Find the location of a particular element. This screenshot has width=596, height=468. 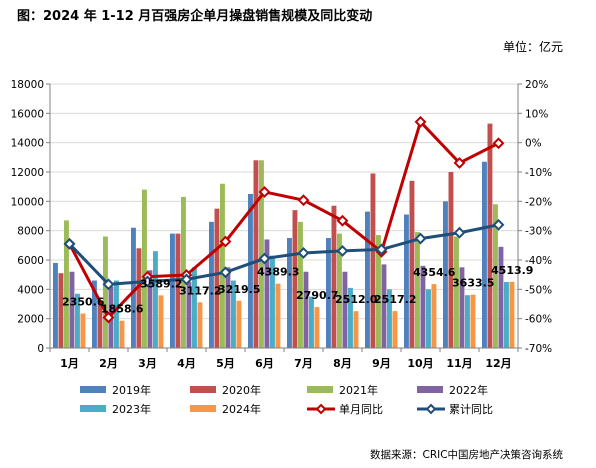

bar-2023年-12月 is located at coordinates (506, 315).